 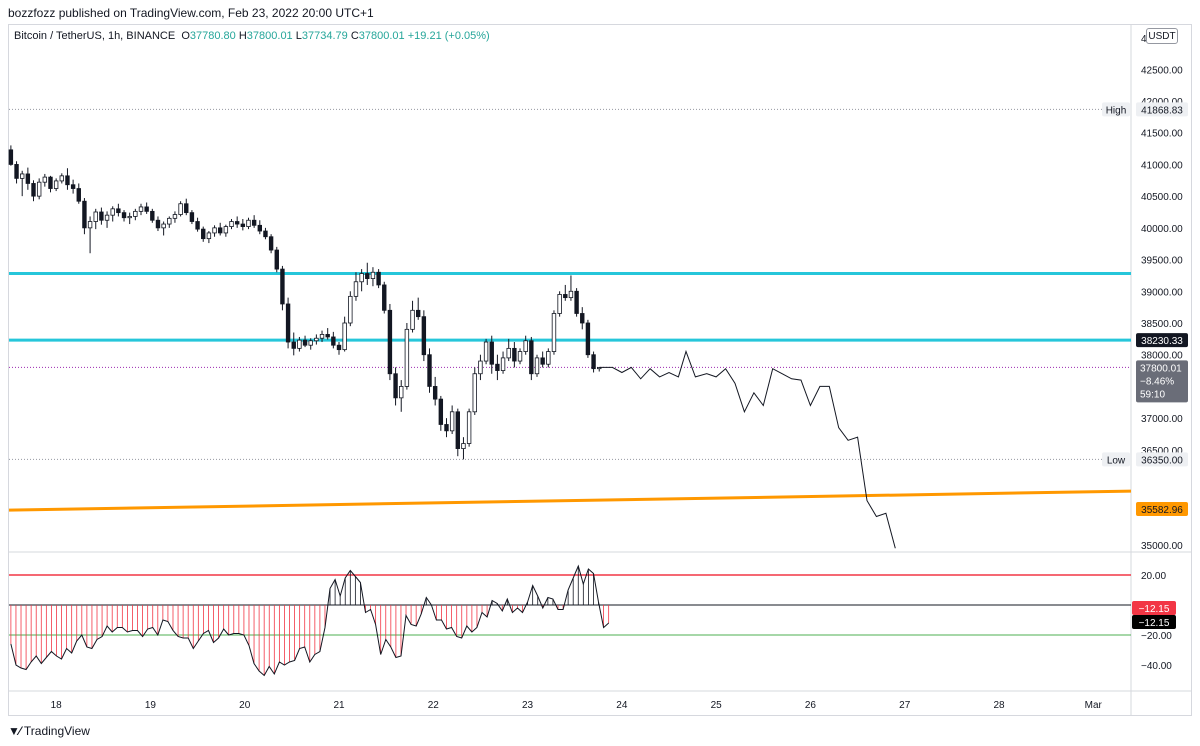 What do you see at coordinates (310, 620) in the screenshot?
I see `osc-line` at bounding box center [310, 620].